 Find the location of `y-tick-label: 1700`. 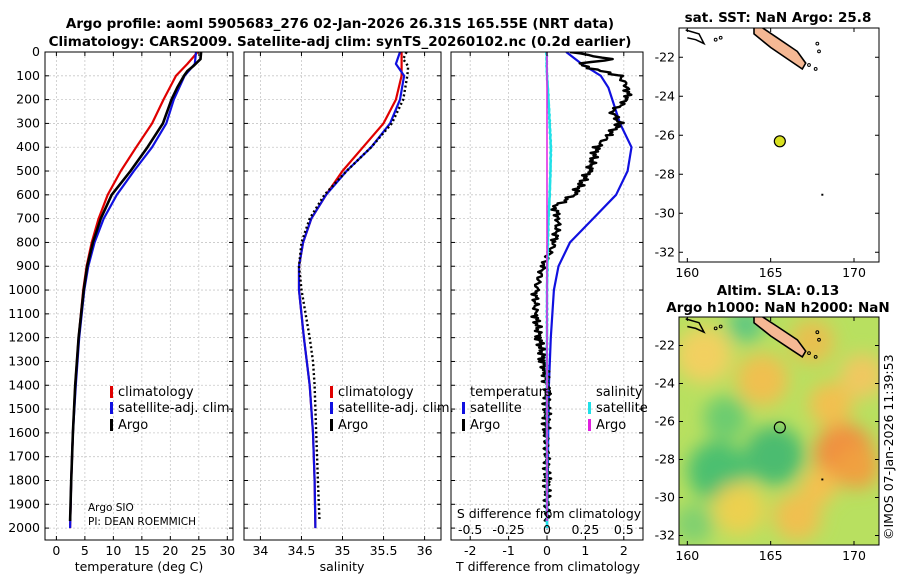

y-tick-label: 1700 is located at coordinates (24, 456).